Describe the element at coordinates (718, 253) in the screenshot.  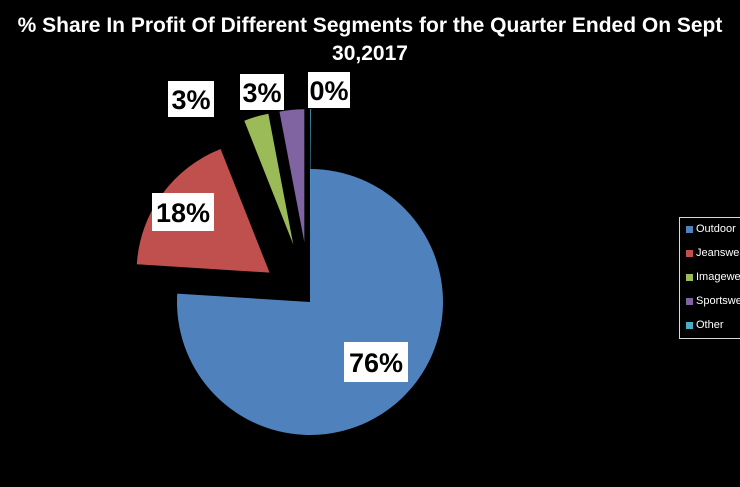
I see `legend-label: Jeanswear` at that location.